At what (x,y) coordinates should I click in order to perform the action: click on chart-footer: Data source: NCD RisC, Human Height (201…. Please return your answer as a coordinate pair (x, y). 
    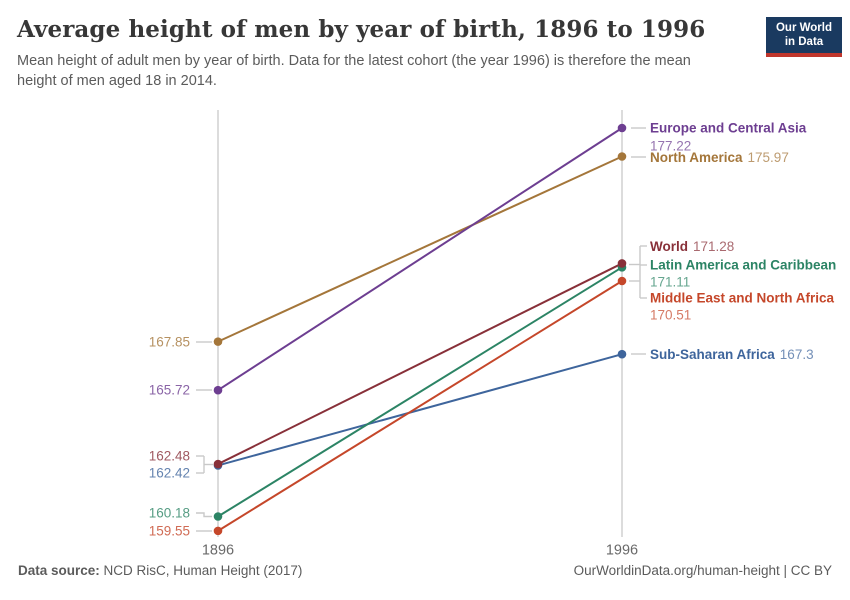
    Looking at the image, I should click on (425, 570).